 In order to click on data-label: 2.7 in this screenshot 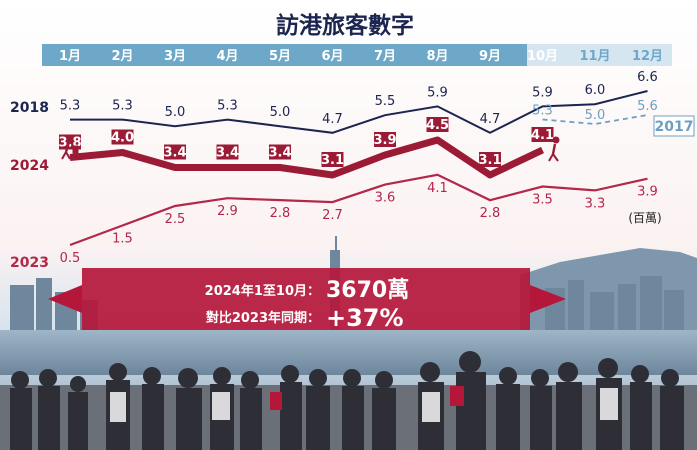, I will do `click(332, 215)`.